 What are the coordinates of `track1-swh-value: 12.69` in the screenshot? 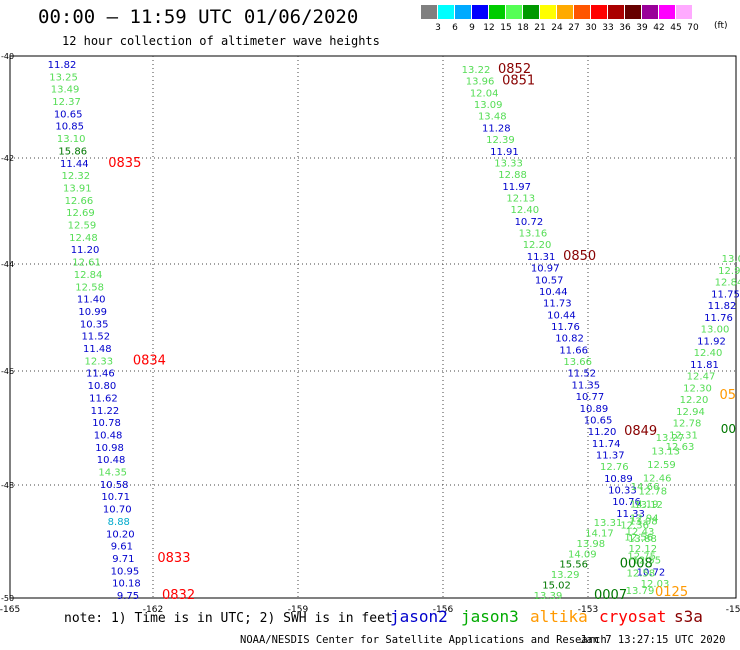 It's located at (80, 213).